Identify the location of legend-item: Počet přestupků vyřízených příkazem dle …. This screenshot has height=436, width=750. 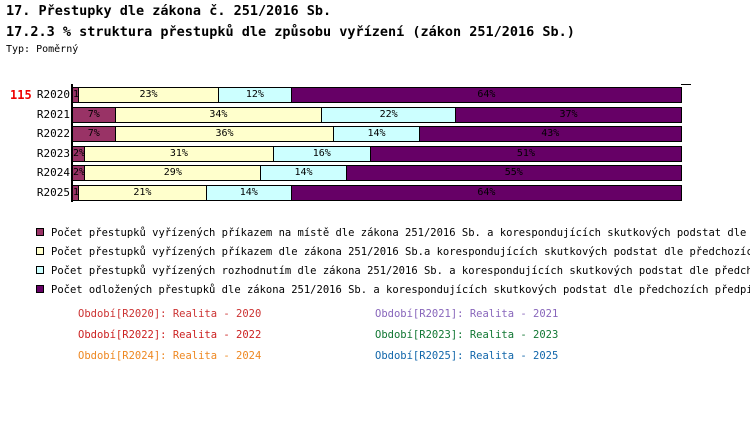
(375, 250).